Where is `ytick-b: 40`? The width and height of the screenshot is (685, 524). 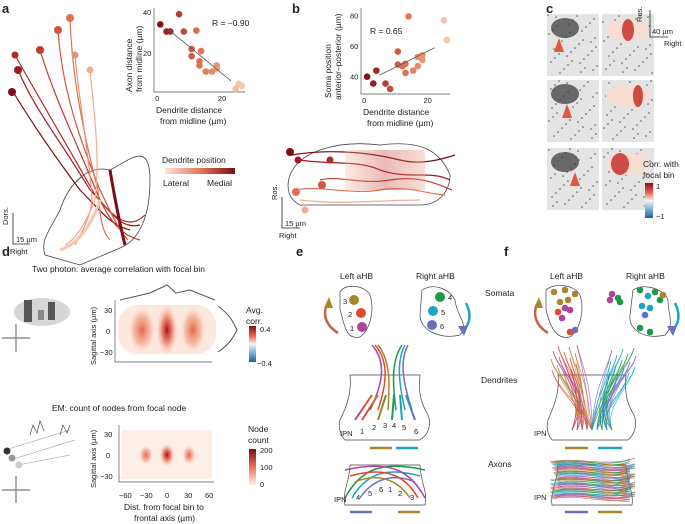
ytick-b: 40 is located at coordinates (354, 77).